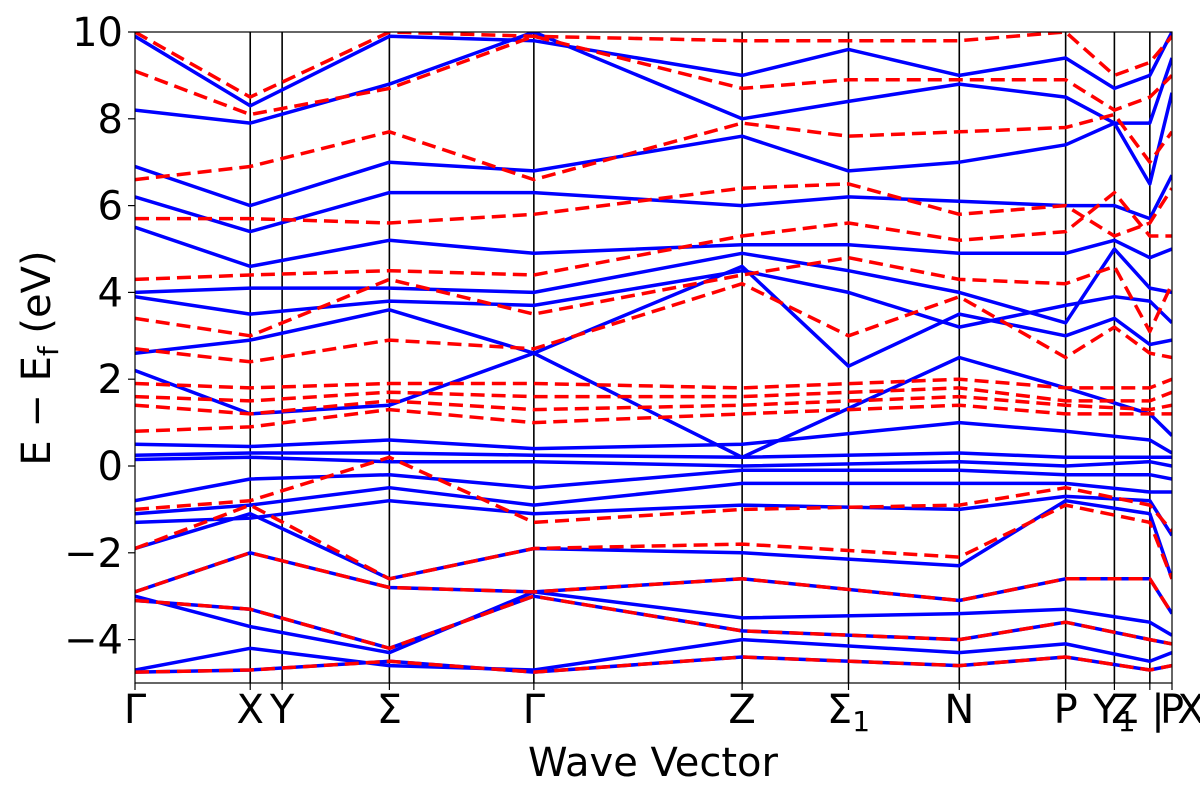  I want to click on x-tick-label-6: Σ1, so click(848, 712).